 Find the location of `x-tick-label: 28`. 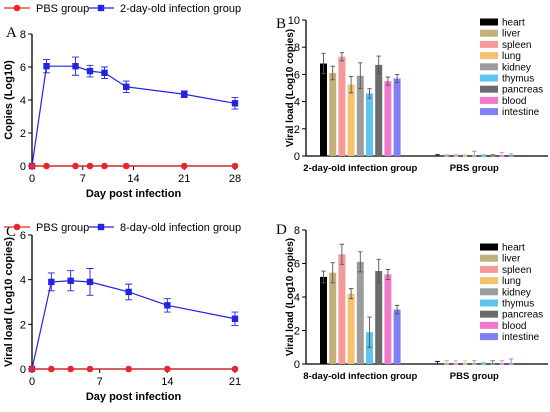

x-tick-label: 28 is located at coordinates (235, 179).